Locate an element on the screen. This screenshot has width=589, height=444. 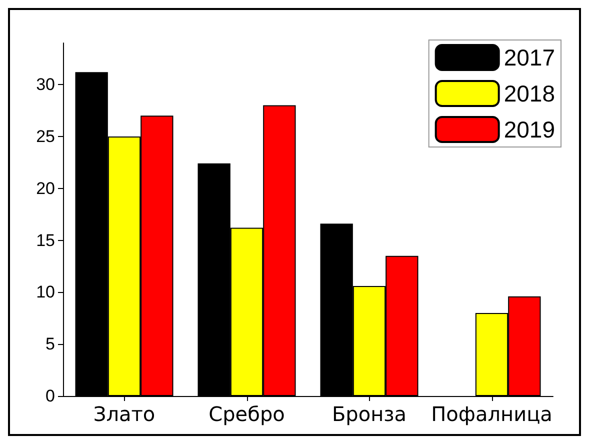
y-tick-label: 5 is located at coordinates (50, 344).